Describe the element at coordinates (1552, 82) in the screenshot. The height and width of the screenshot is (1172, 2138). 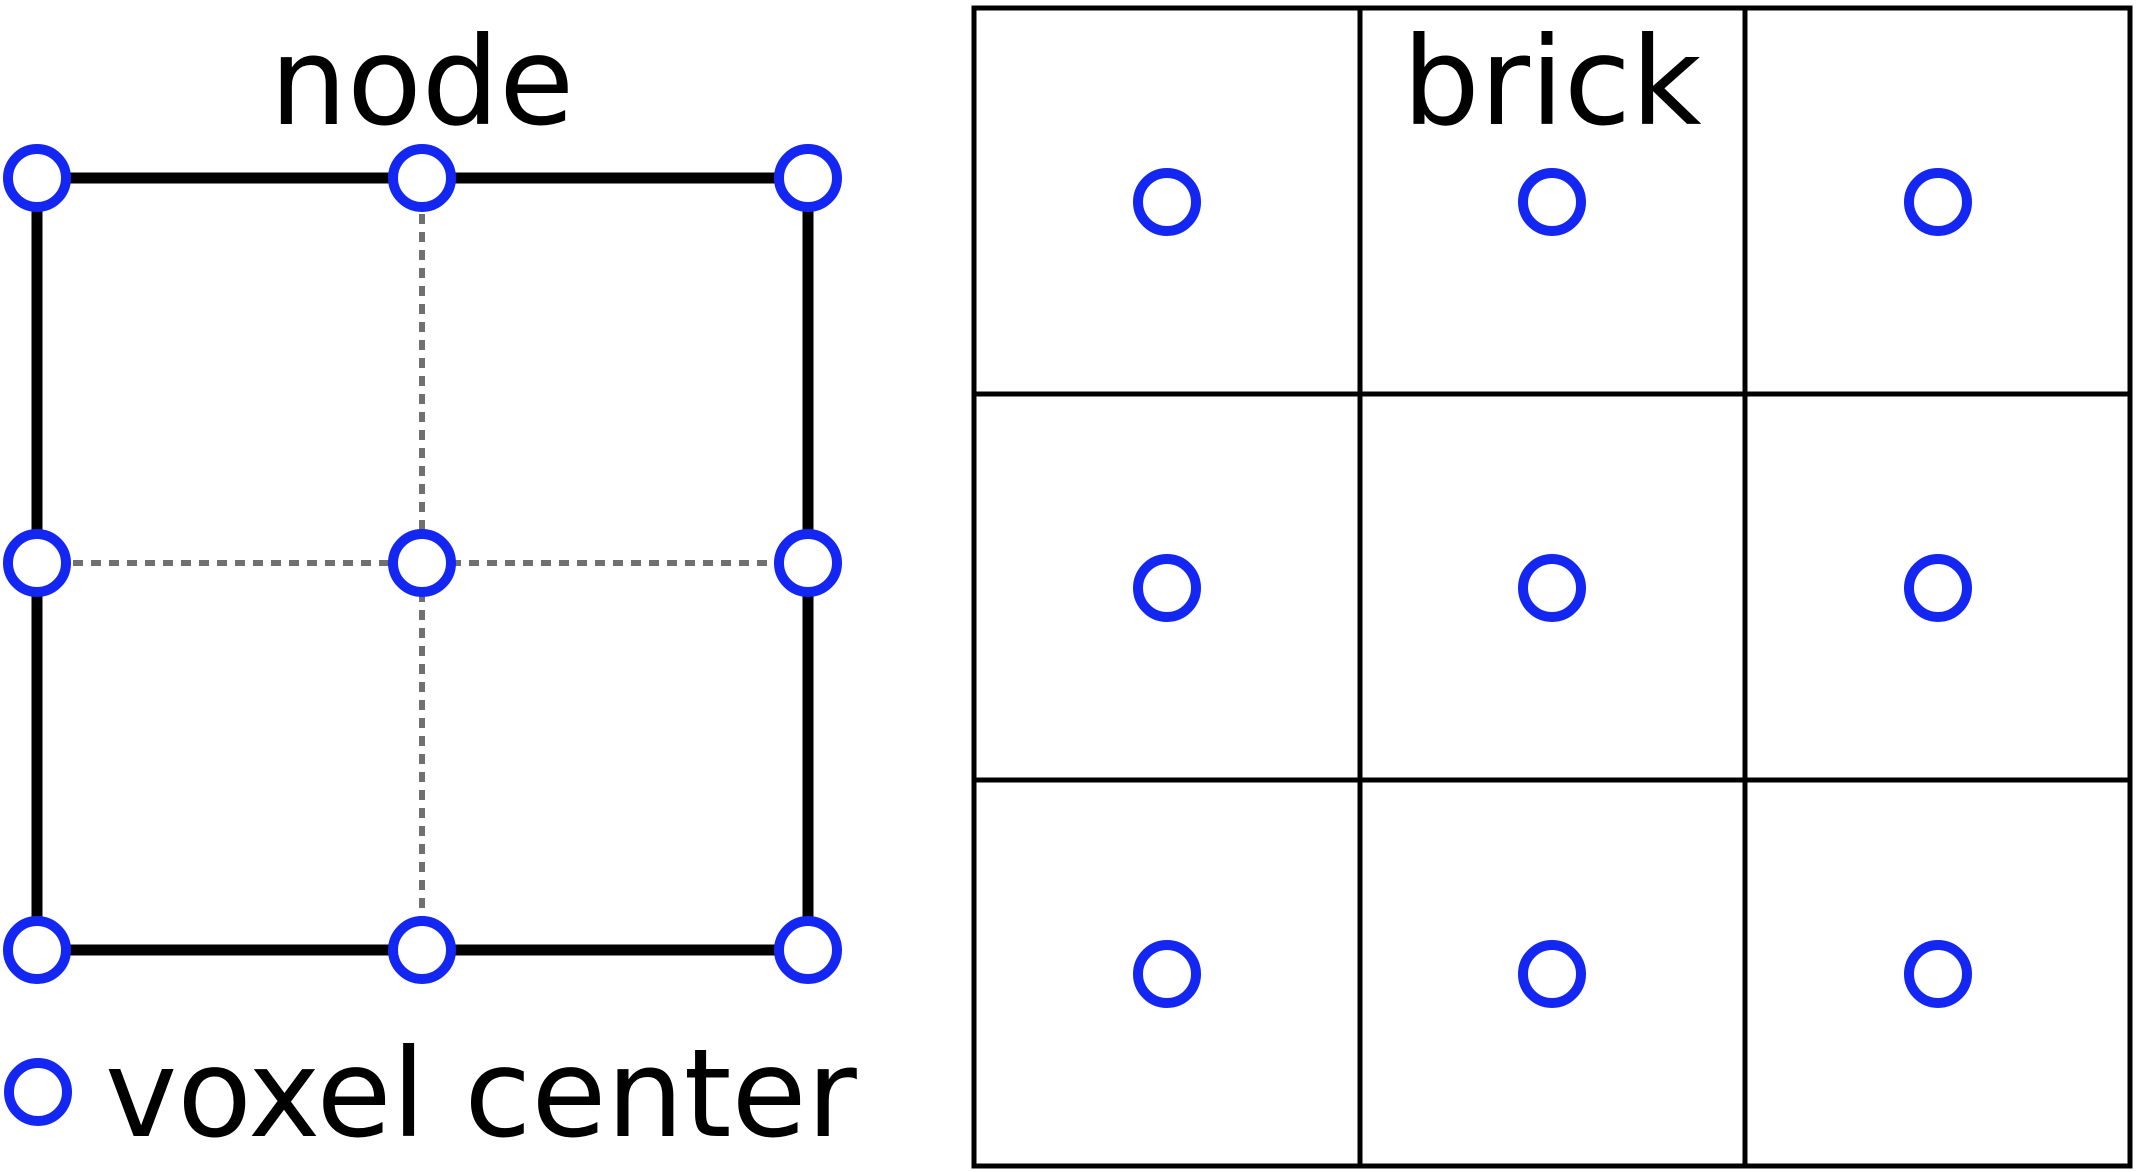
I see `brick-title: brick` at that location.